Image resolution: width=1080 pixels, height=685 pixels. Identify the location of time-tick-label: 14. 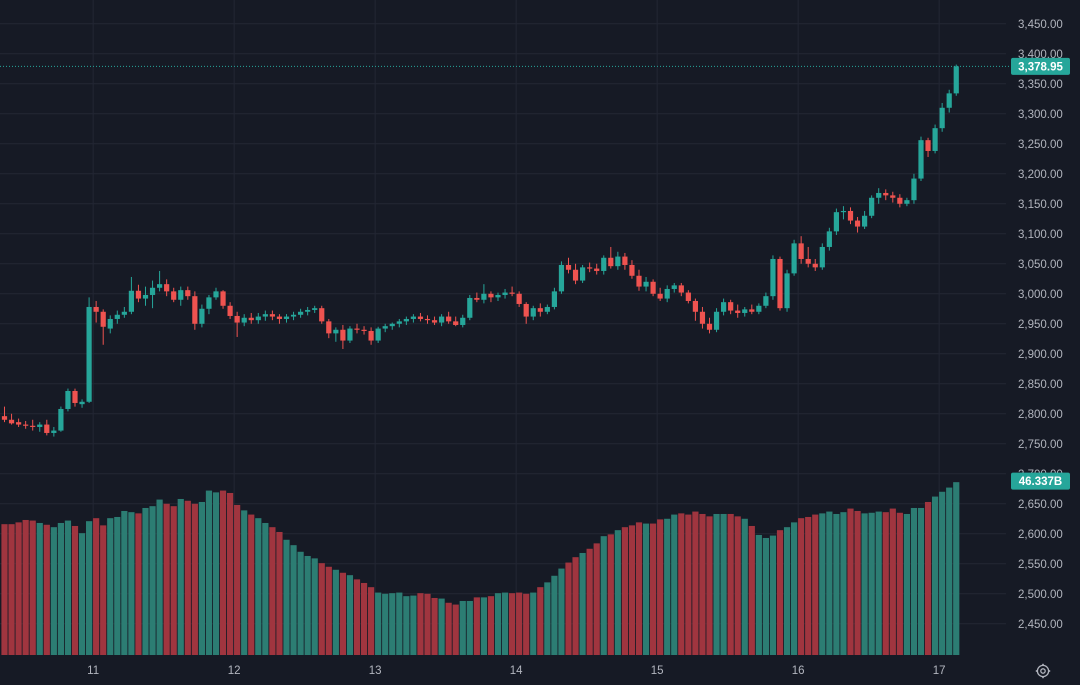
(516, 671).